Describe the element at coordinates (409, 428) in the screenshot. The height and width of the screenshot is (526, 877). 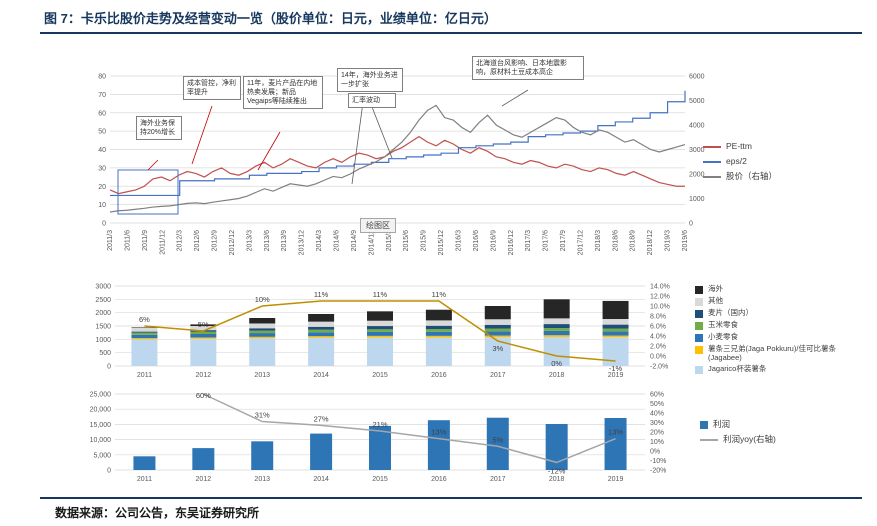
I see `yoy-line` at that location.